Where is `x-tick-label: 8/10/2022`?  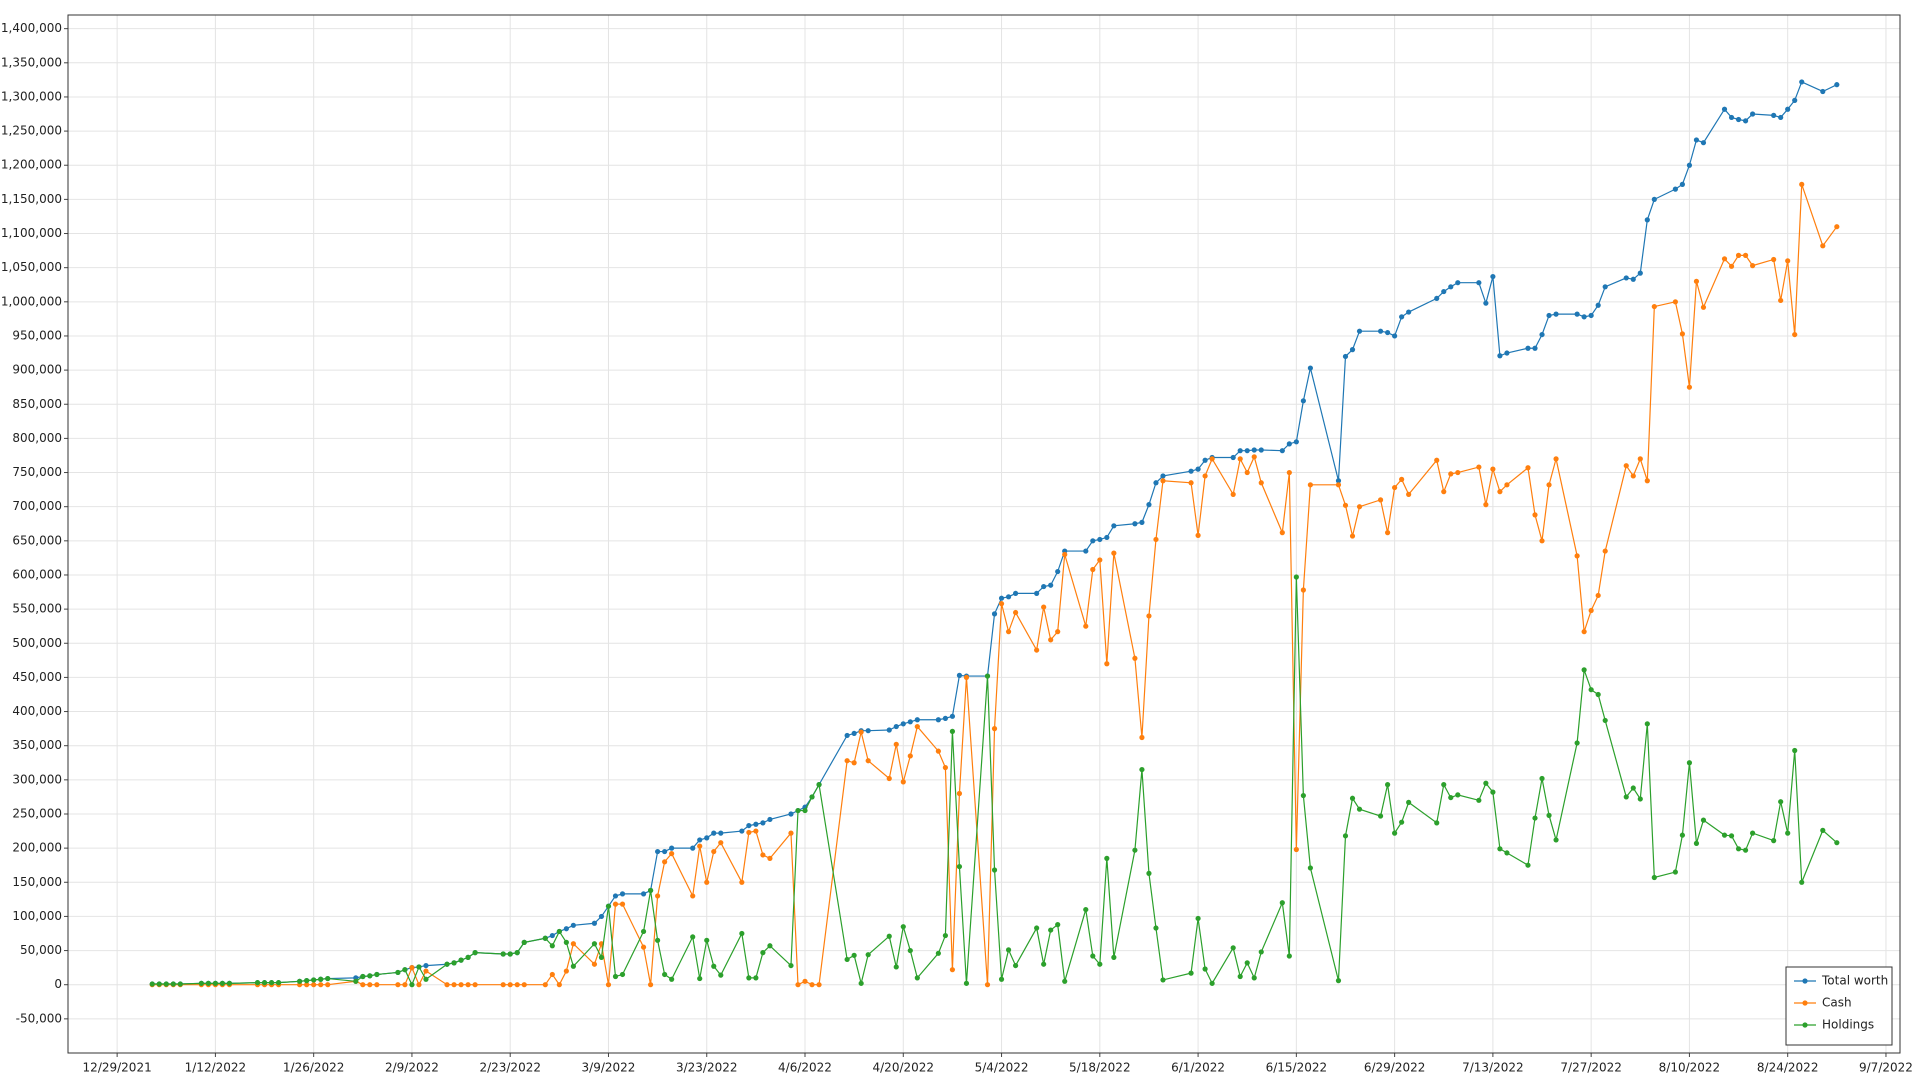 x-tick-label: 8/10/2022 is located at coordinates (1690, 1068).